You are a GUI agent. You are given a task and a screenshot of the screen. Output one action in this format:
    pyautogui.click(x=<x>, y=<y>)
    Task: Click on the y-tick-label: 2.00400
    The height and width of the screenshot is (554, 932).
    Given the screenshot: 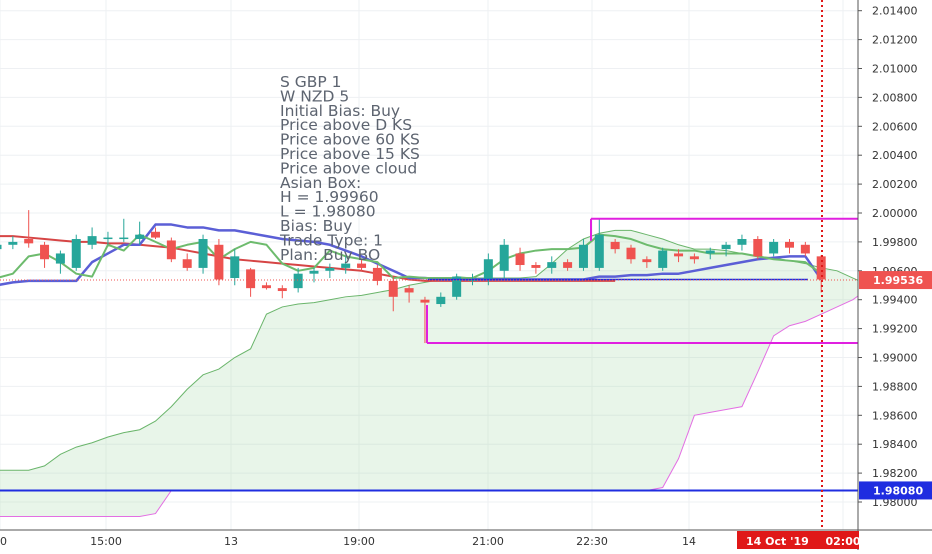 What is the action you would take?
    pyautogui.click(x=895, y=155)
    